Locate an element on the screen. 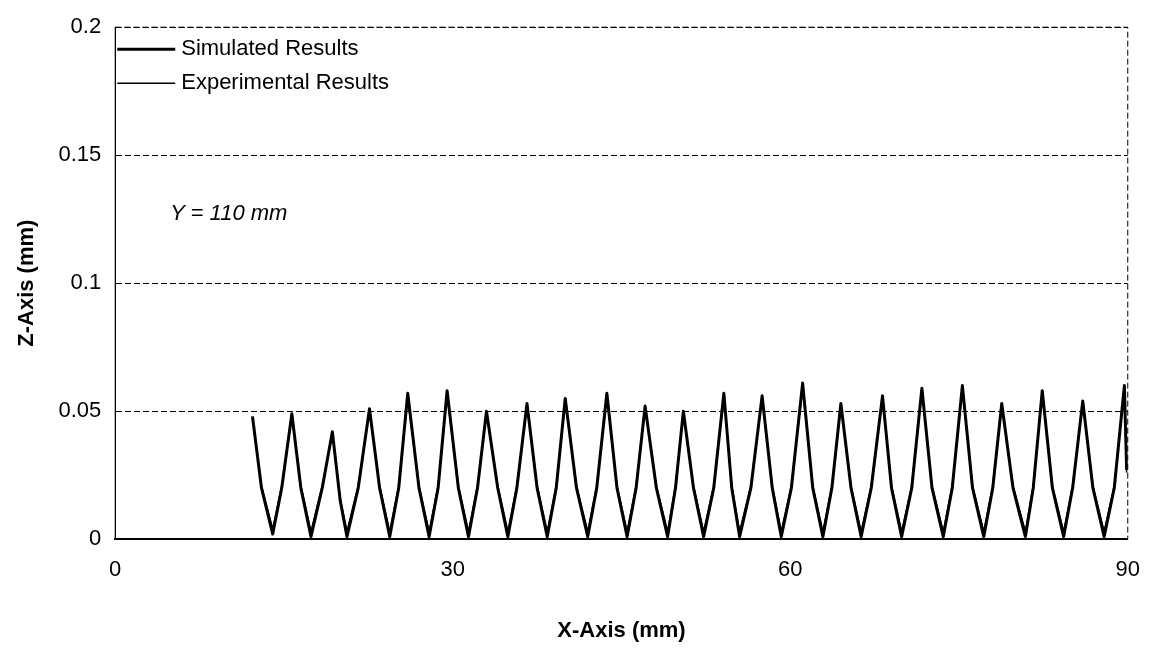 The width and height of the screenshot is (1158, 658). y-tick-label: 0.1 is located at coordinates (86, 282).